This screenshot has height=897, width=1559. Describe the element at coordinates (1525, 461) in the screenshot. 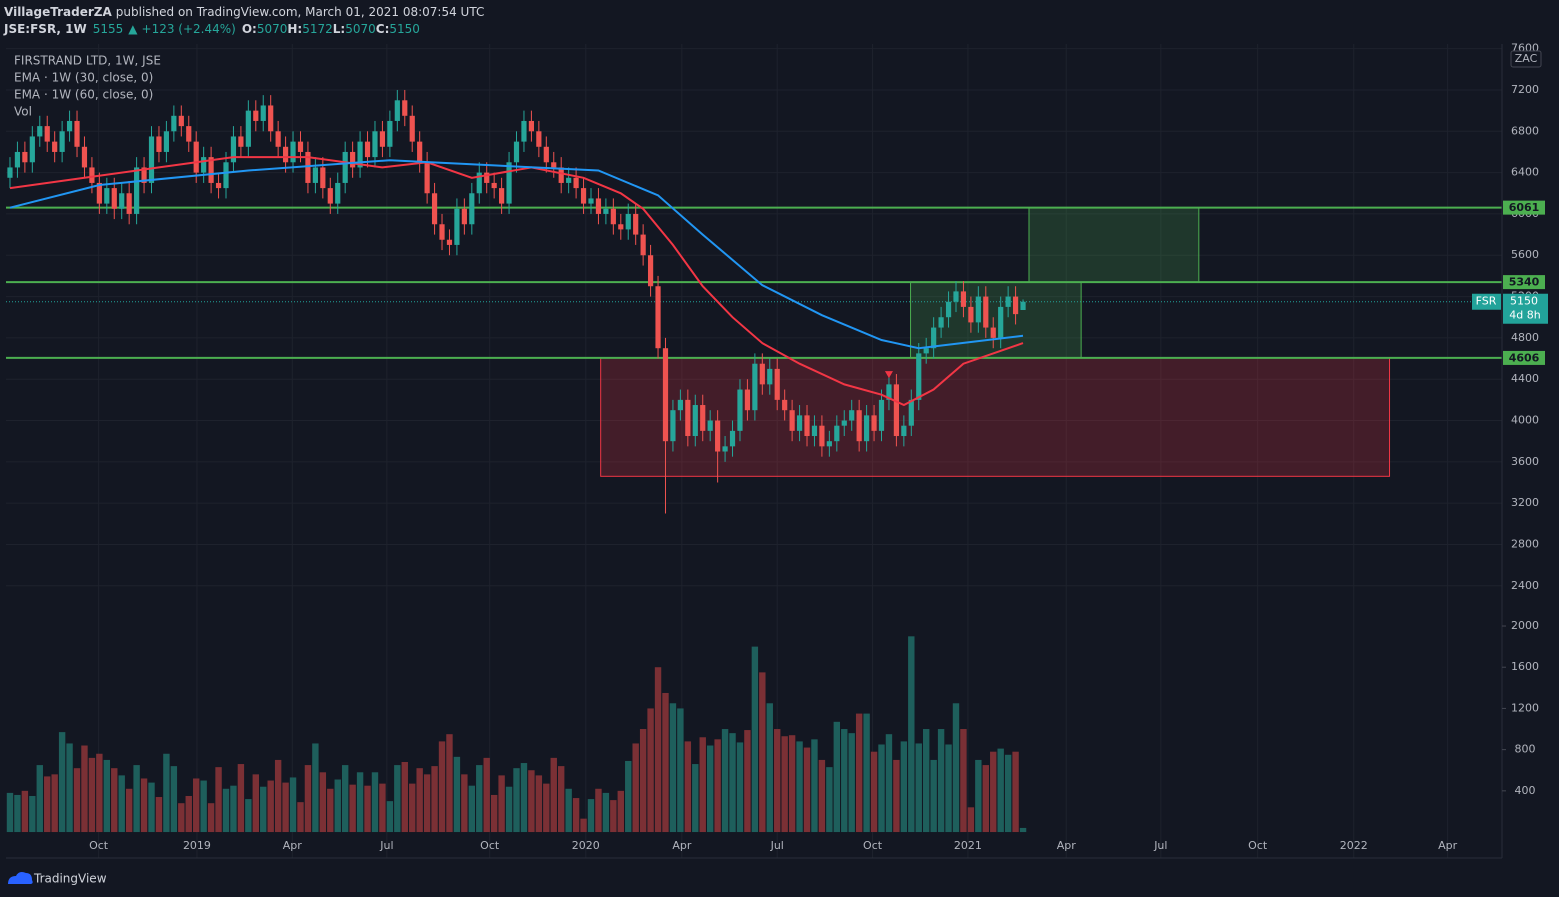

I see `y-tick-label: 3600` at that location.